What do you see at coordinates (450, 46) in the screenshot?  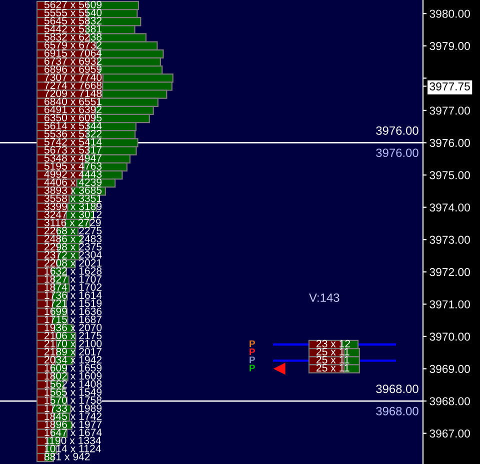 I see `y-tick-label: 3979.00` at bounding box center [450, 46].